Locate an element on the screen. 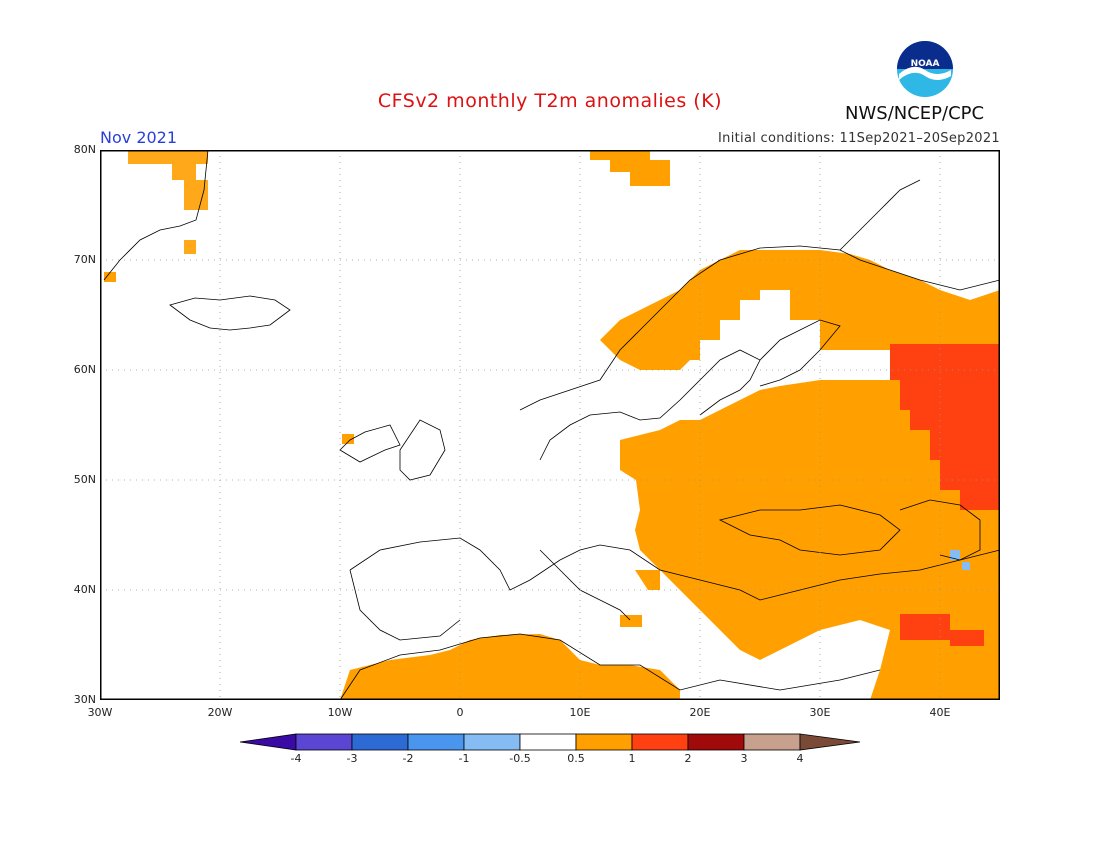 The width and height of the screenshot is (1100, 850). colorbar-arrow-left is located at coordinates (268, 742).